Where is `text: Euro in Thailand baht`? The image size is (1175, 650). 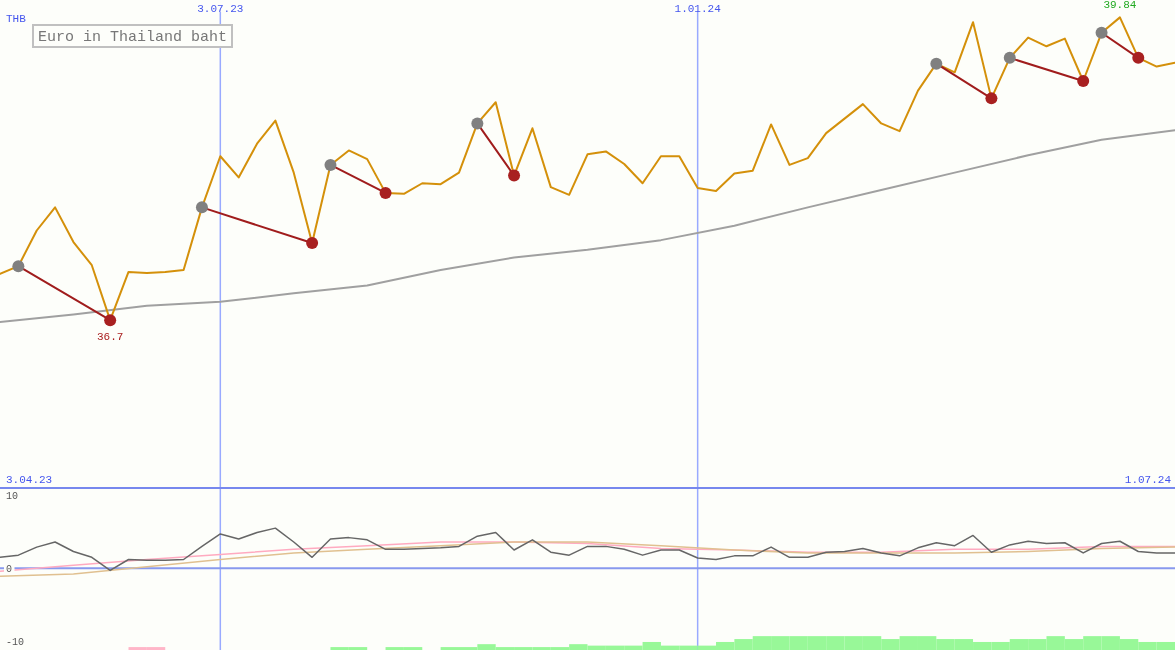
text: Euro in Thailand baht is located at coordinates (133, 37).